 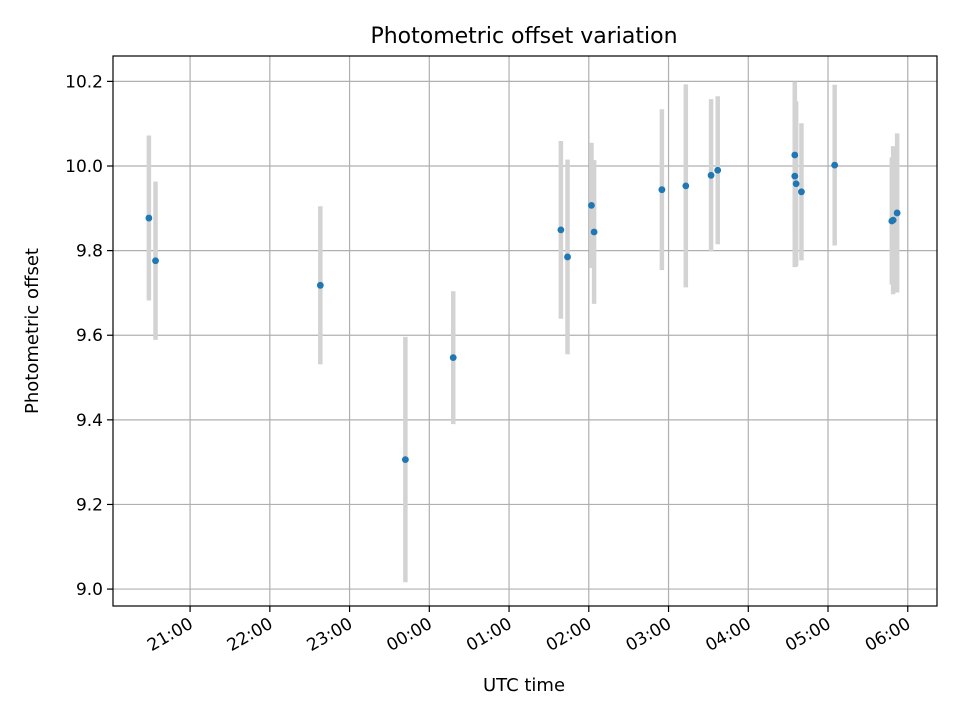 I want to click on x-tick-label: 03:00, so click(x=649, y=635).